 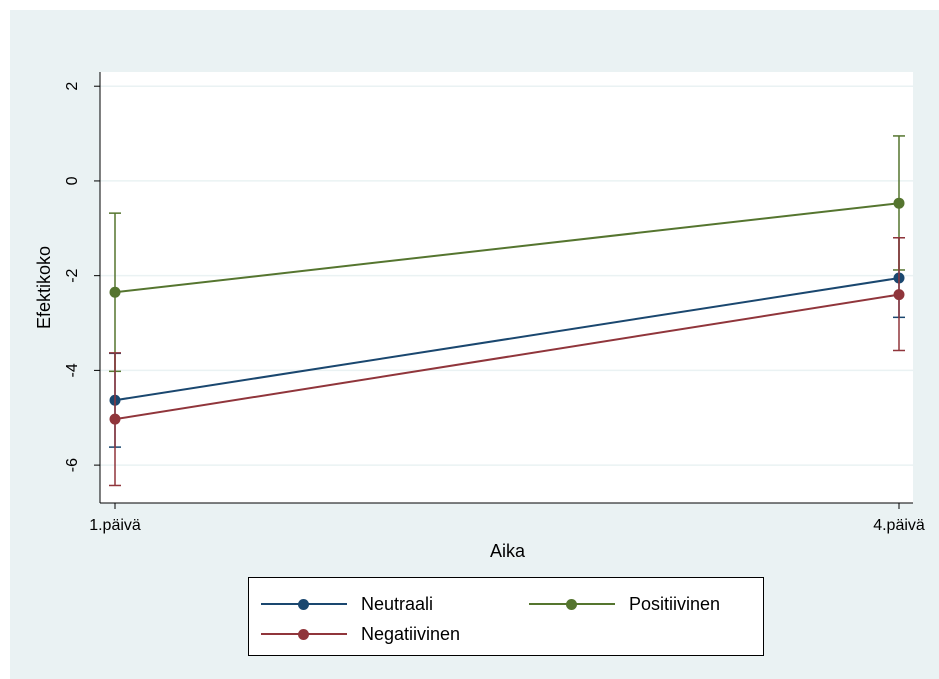 What do you see at coordinates (397, 603) in the screenshot?
I see `legend-label-neutraali: Neutraali` at bounding box center [397, 603].